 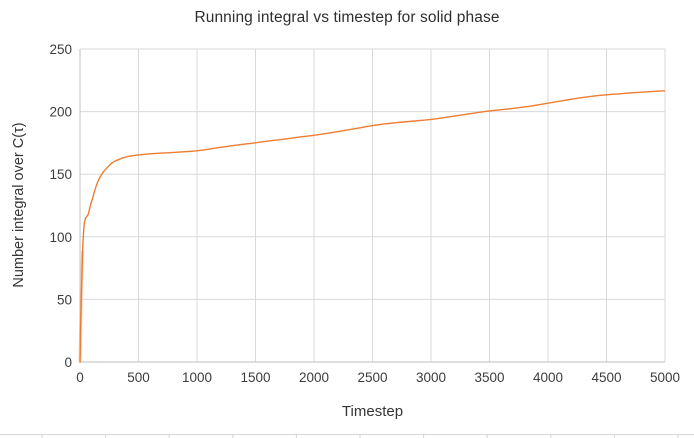 What do you see at coordinates (80, 377) in the screenshot?
I see `x-tick-label: 0` at bounding box center [80, 377].